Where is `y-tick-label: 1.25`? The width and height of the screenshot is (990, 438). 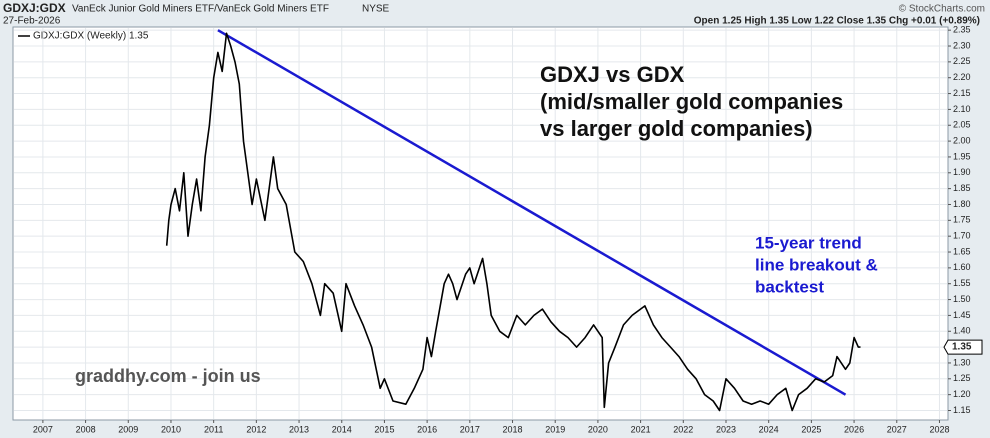 y-tick-label: 1.25 is located at coordinates (962, 378).